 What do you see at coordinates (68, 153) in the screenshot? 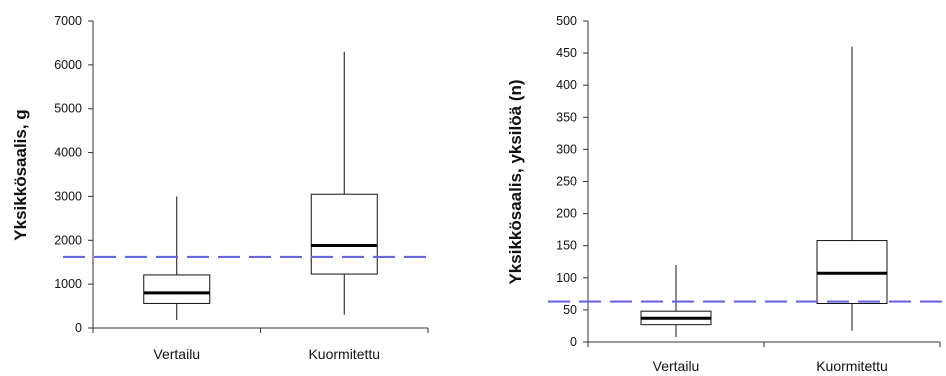
I see `y-tick-label: 4000` at bounding box center [68, 153].